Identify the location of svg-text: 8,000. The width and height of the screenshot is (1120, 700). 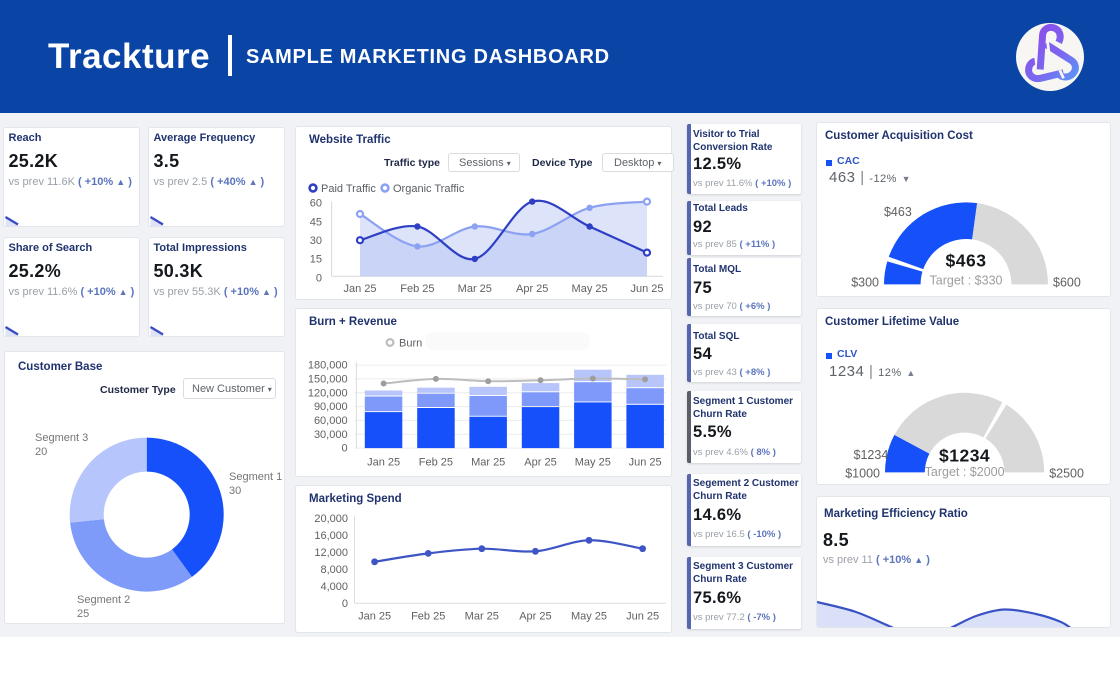
(334, 570).